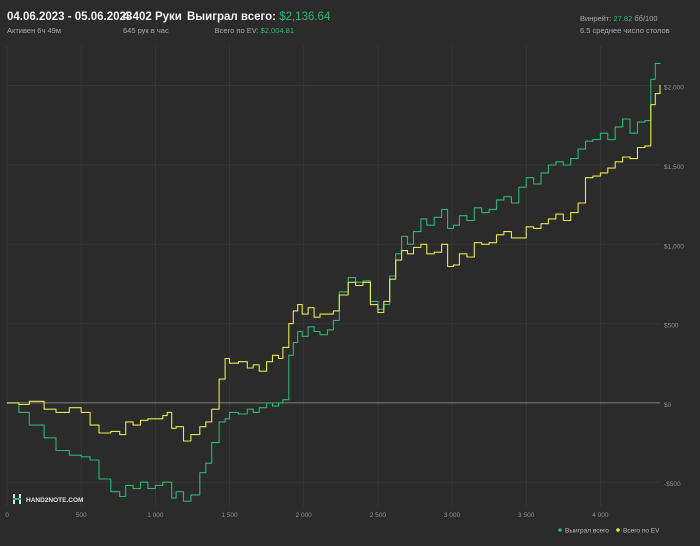 The image size is (700, 546). I want to click on winrate-suffix: бб/100, so click(646, 18).